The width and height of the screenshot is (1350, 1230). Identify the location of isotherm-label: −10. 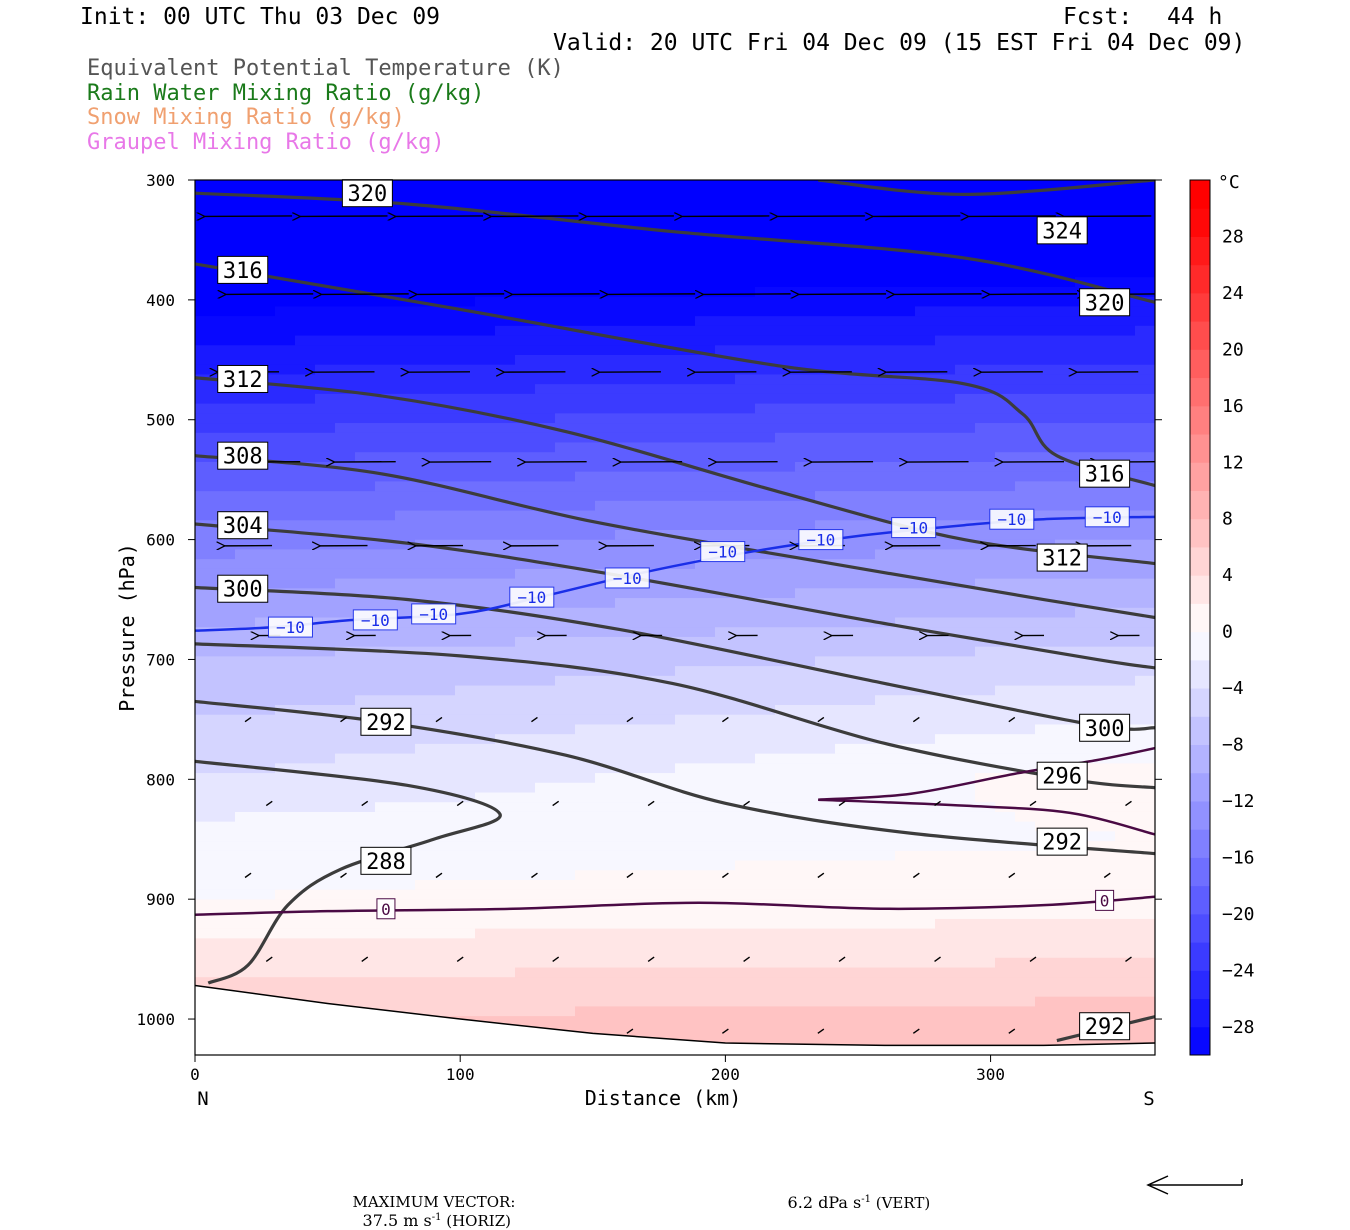
(290, 627).